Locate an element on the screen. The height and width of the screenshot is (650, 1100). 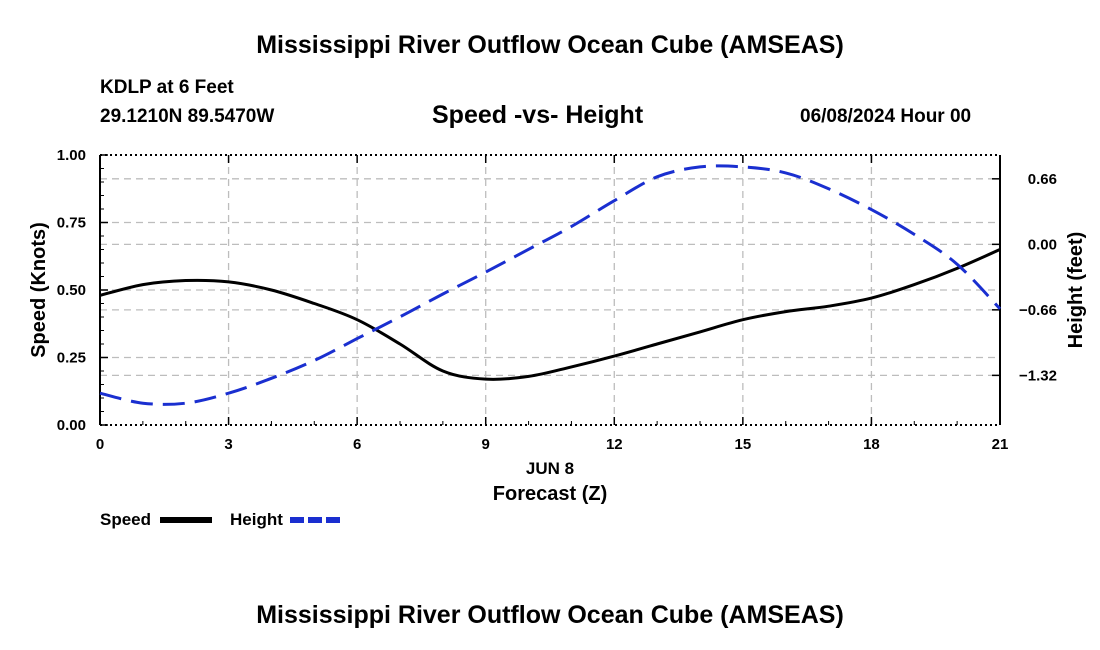
y-tick-label: 0.50 is located at coordinates (71, 290).